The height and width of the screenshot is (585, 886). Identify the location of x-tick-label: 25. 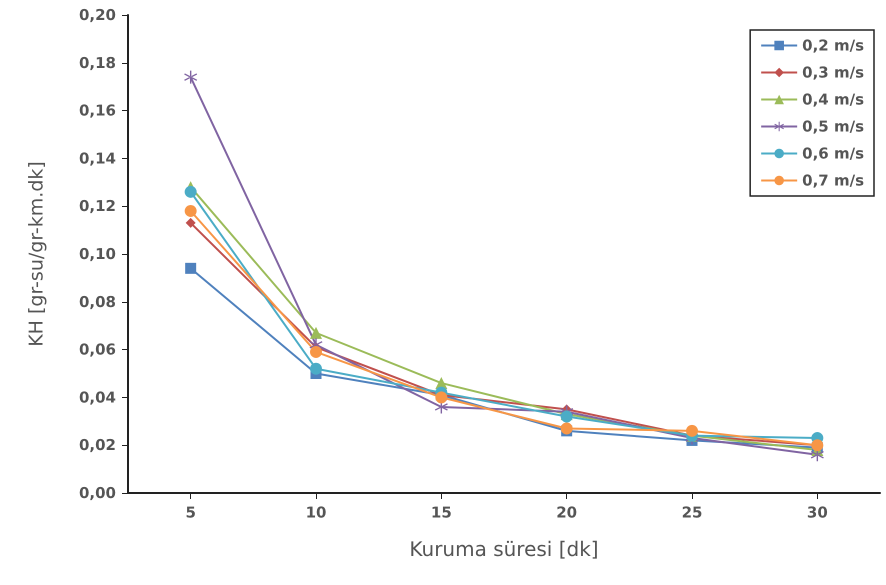
(692, 513).